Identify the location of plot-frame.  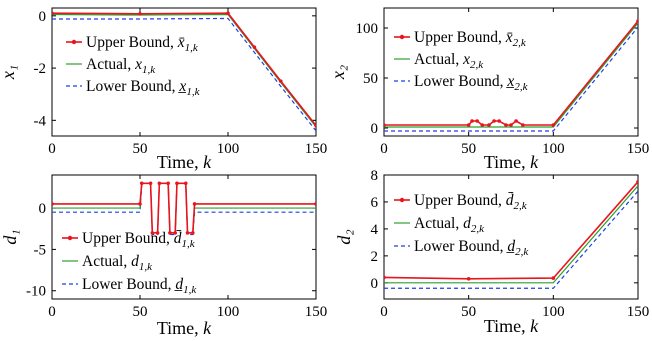
(511, 237).